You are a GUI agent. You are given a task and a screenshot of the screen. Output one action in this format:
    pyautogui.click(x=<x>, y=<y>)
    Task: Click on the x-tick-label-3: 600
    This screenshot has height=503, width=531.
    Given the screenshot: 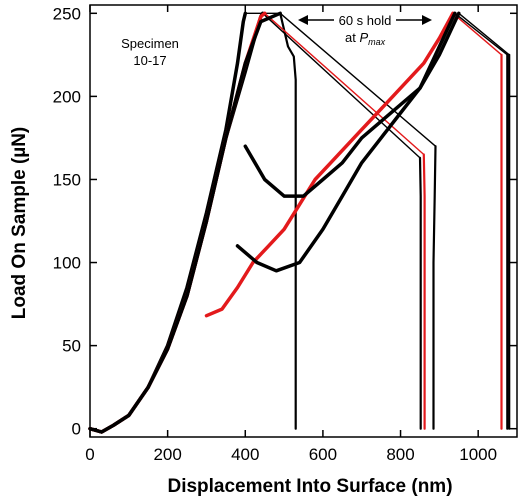 What is the action you would take?
    pyautogui.click(x=323, y=454)
    